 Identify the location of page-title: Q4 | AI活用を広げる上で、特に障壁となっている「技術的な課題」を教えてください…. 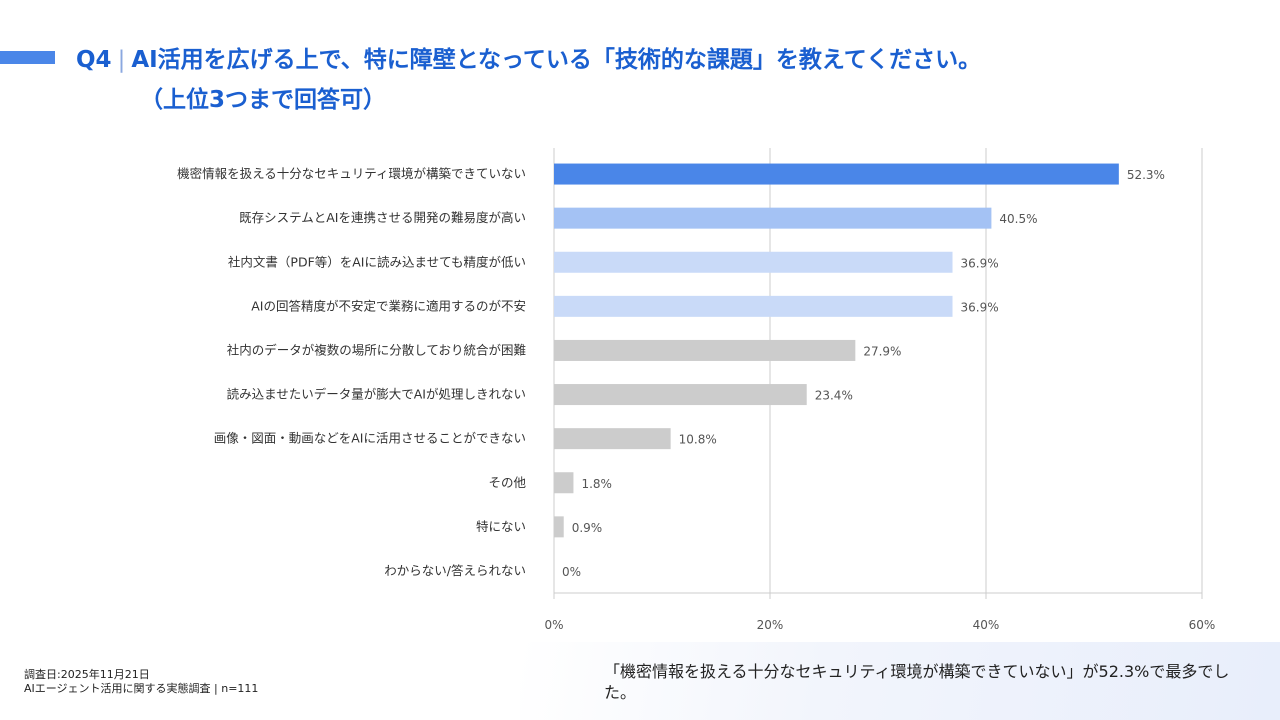
(528, 80).